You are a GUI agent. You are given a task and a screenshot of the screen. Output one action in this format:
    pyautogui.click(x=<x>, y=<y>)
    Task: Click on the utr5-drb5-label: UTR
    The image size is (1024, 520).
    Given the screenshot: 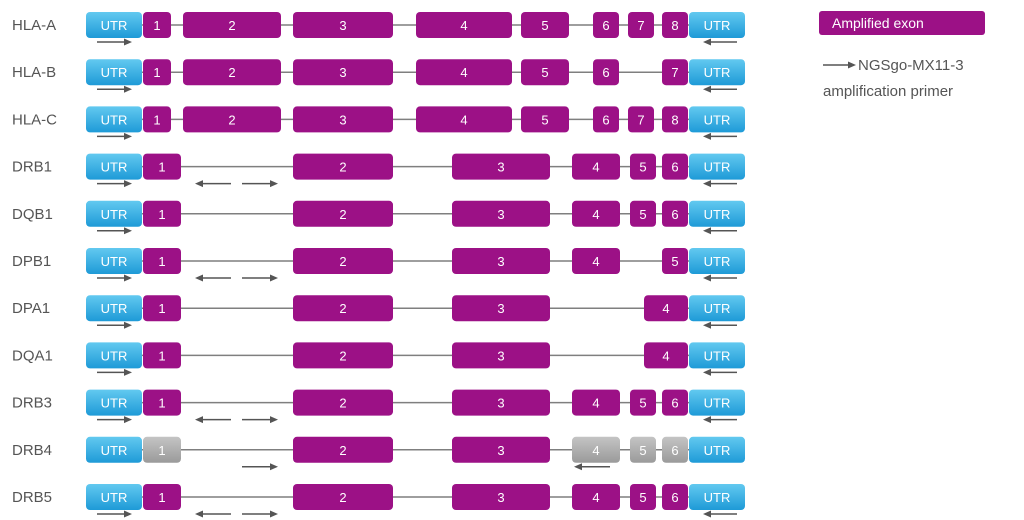 What is the action you would take?
    pyautogui.click(x=114, y=497)
    